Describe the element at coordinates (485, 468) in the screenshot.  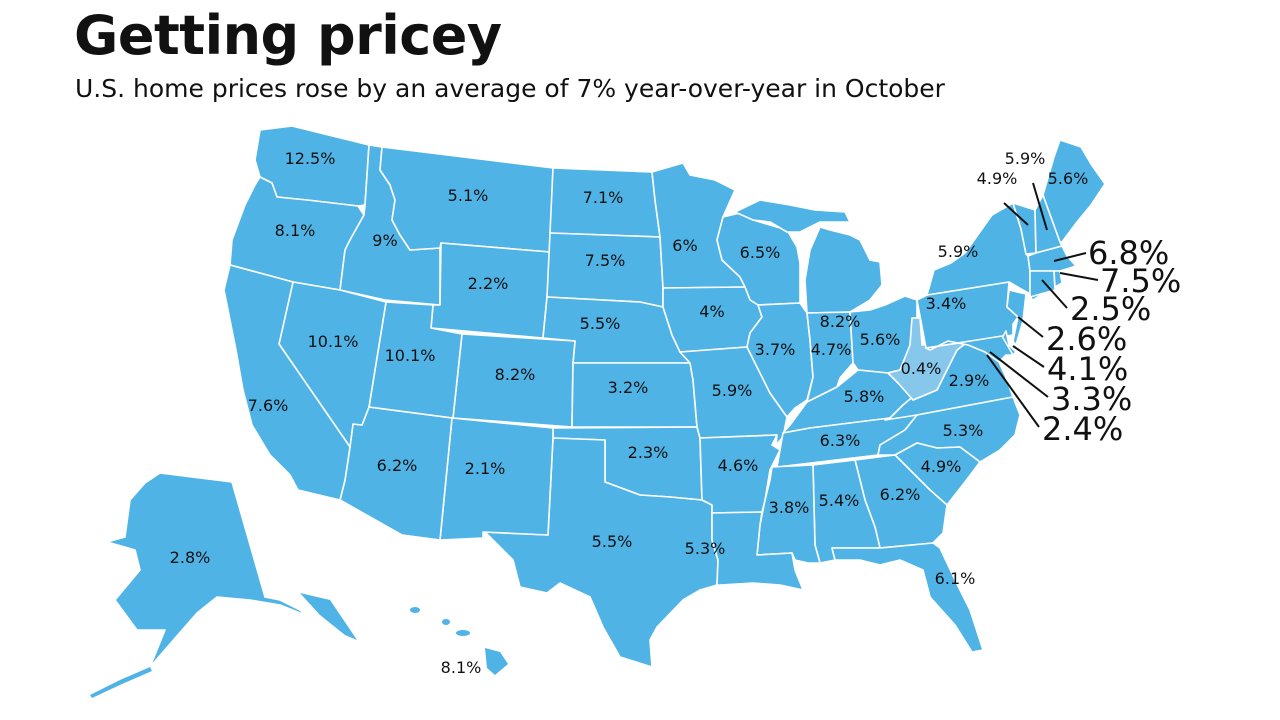
I see `label-nm: 2.1%` at that location.